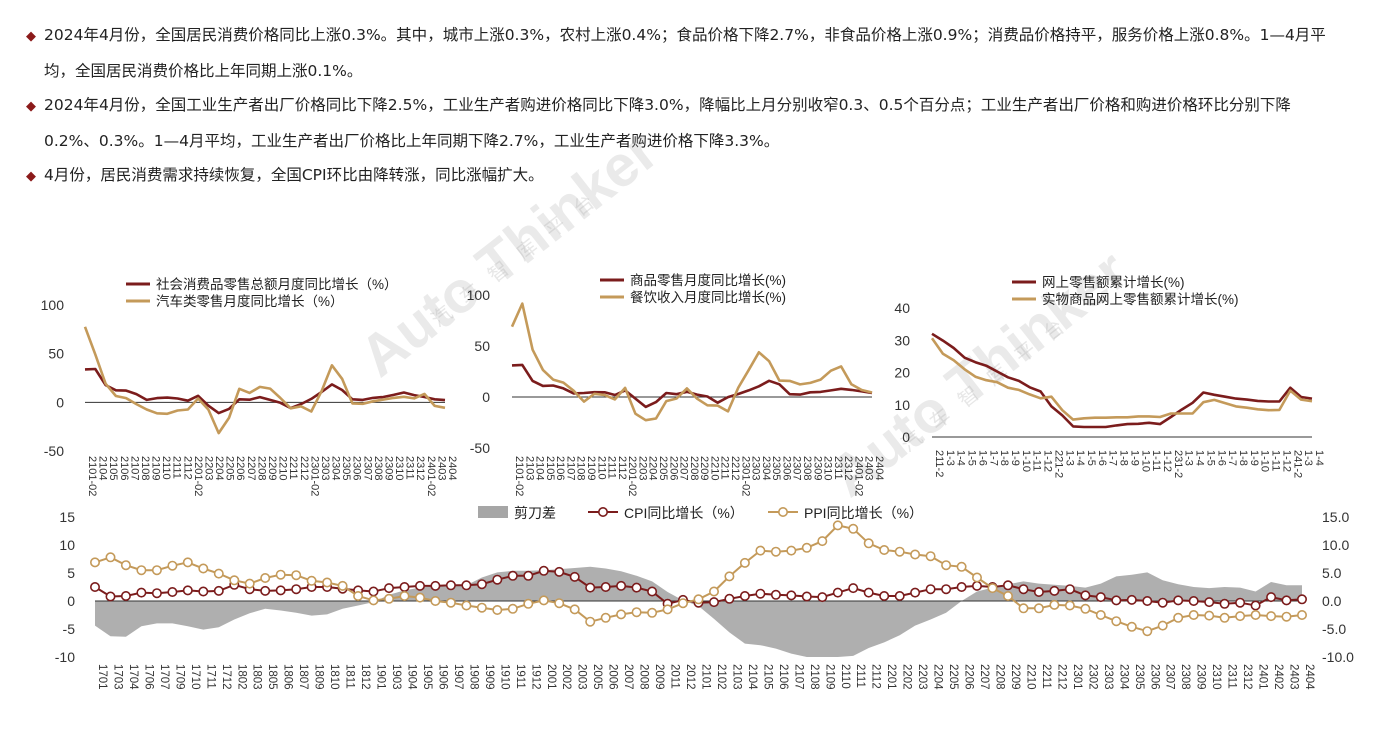 This screenshot has width=1398, height=731. Describe the element at coordinates (694, 468) in the screenshot. I see `x-tick-label: 2208` at that location.